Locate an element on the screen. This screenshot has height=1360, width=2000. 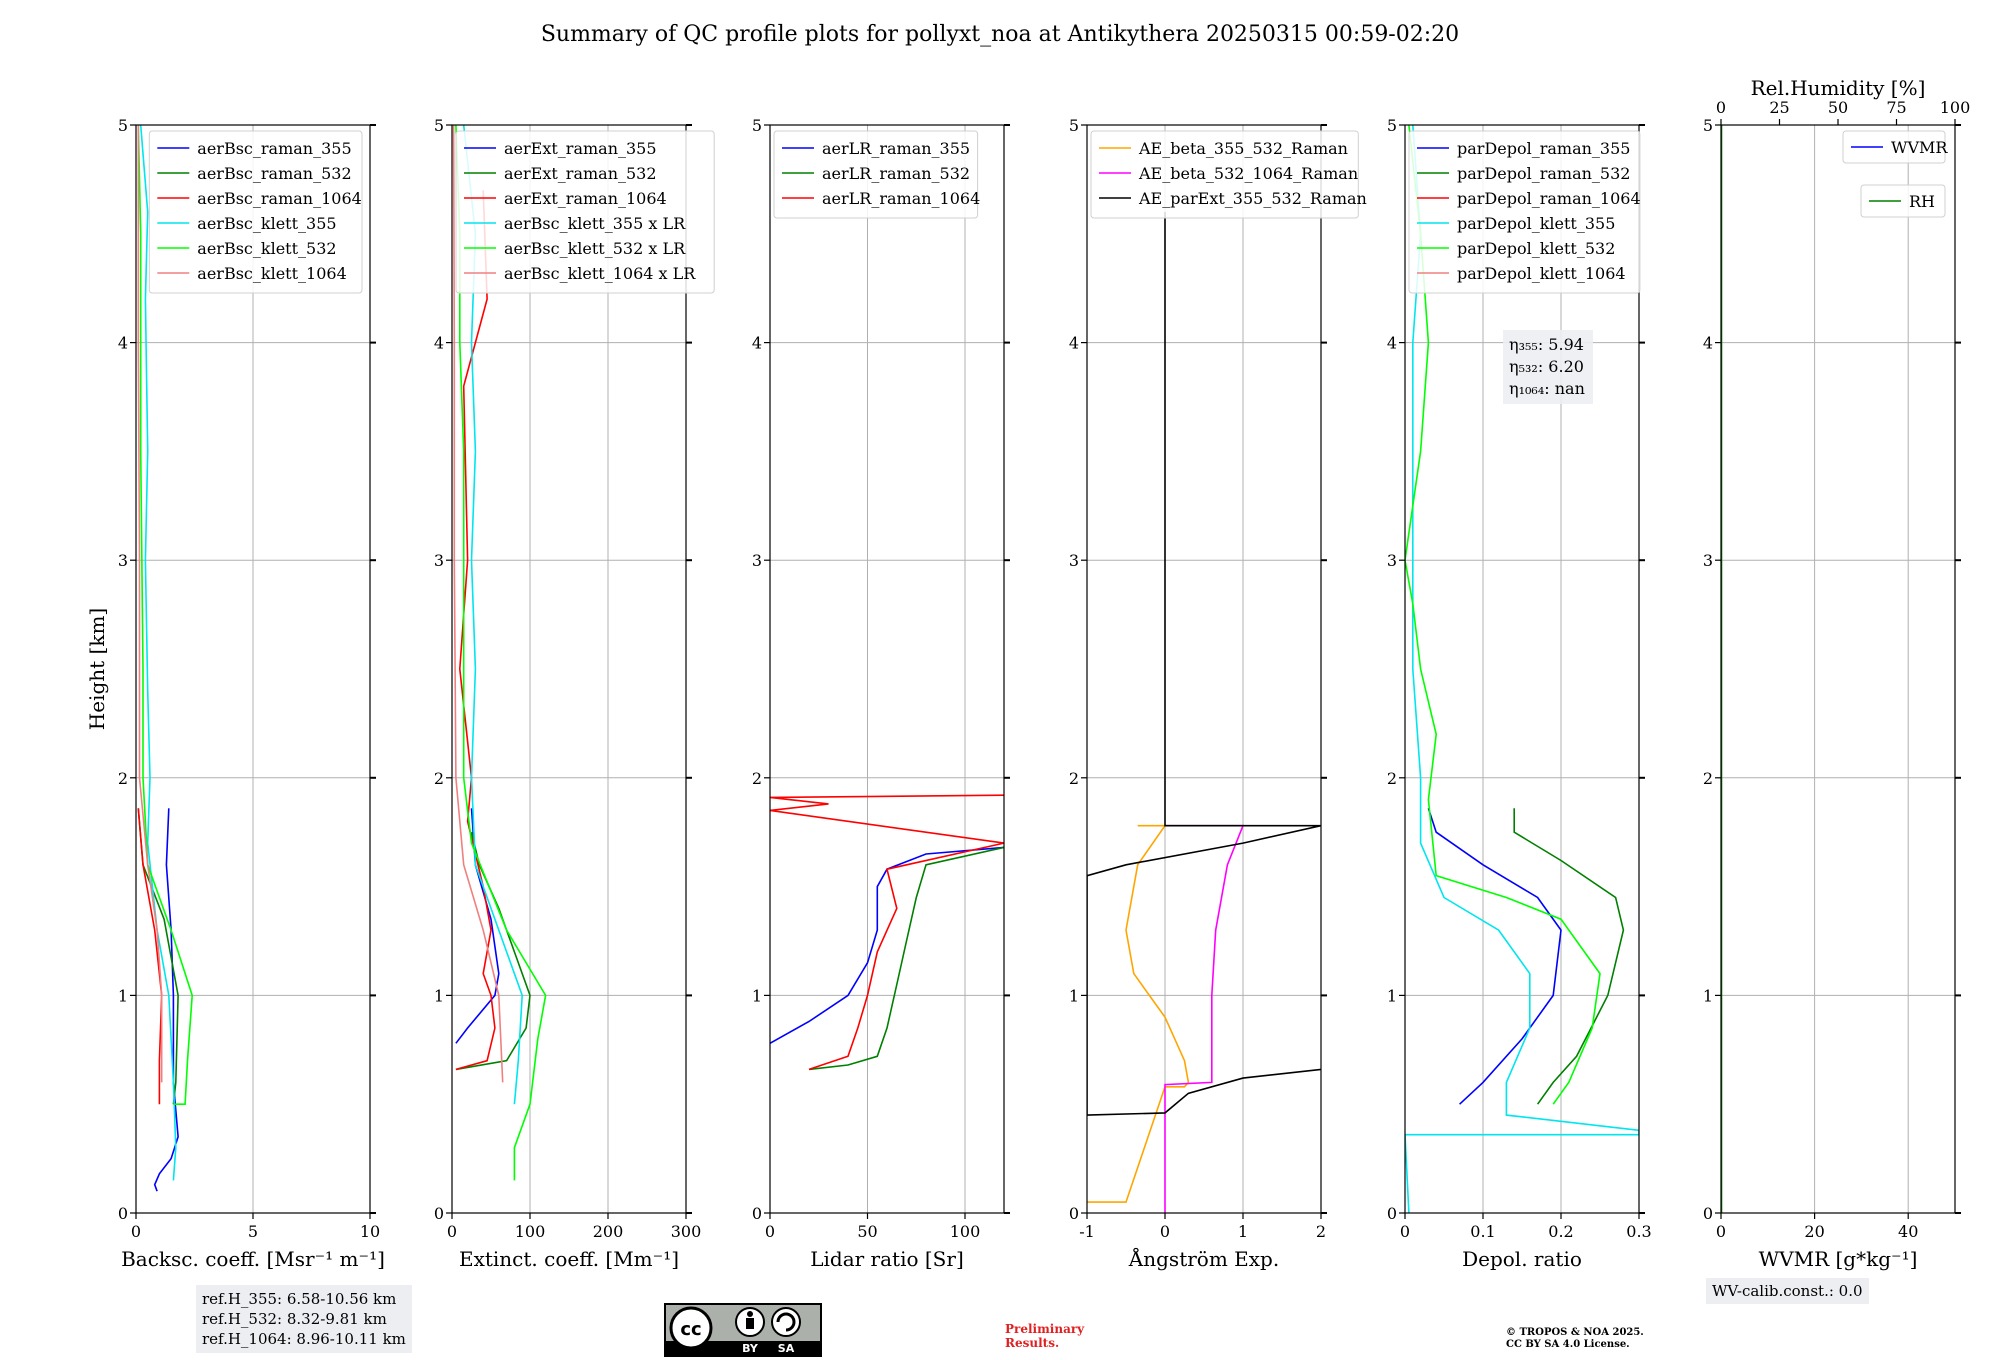
legend-label-aerExt_raman_355: aerExt_raman_355 is located at coordinates (580, 148).